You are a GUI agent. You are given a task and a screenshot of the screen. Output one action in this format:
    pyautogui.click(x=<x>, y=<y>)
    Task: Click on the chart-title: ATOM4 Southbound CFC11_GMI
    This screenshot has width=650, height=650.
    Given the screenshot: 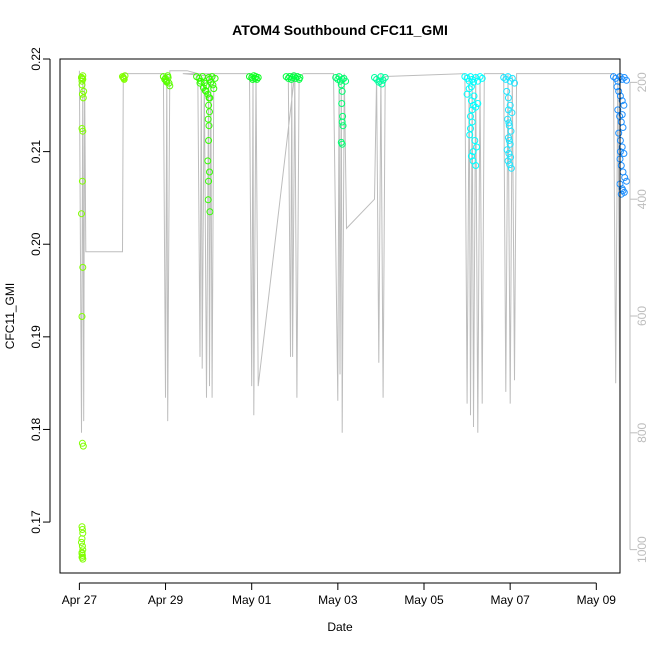 What is the action you would take?
    pyautogui.click(x=340, y=30)
    